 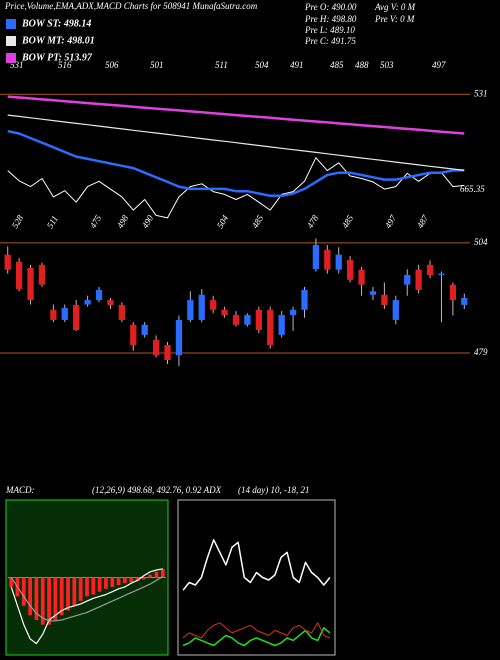 I want to click on marker-label: 497, so click(x=439, y=65).